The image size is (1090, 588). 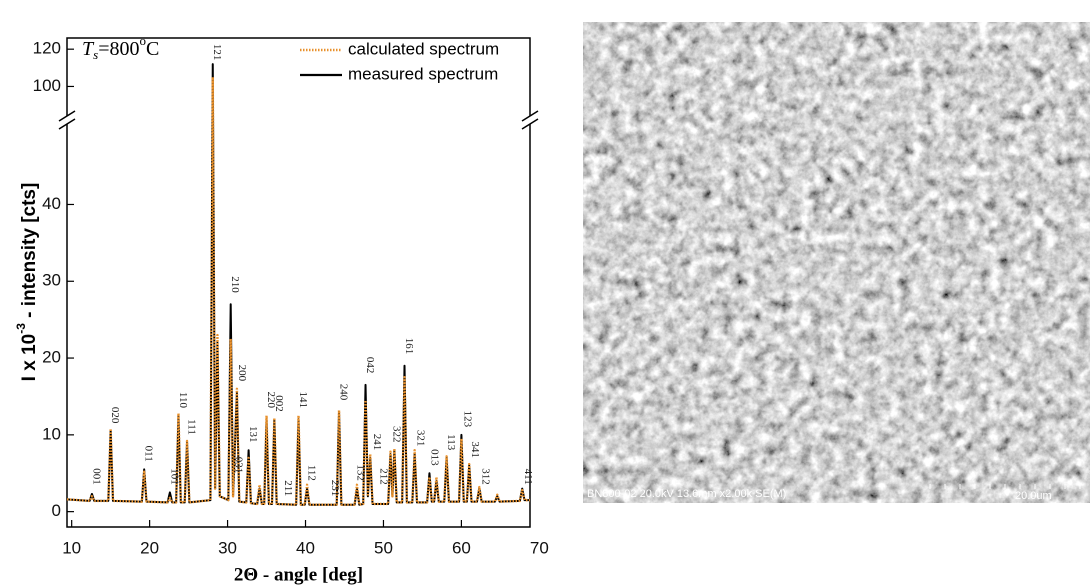 What do you see at coordinates (303, 399) in the screenshot?
I see `peak-label: 141` at bounding box center [303, 399].